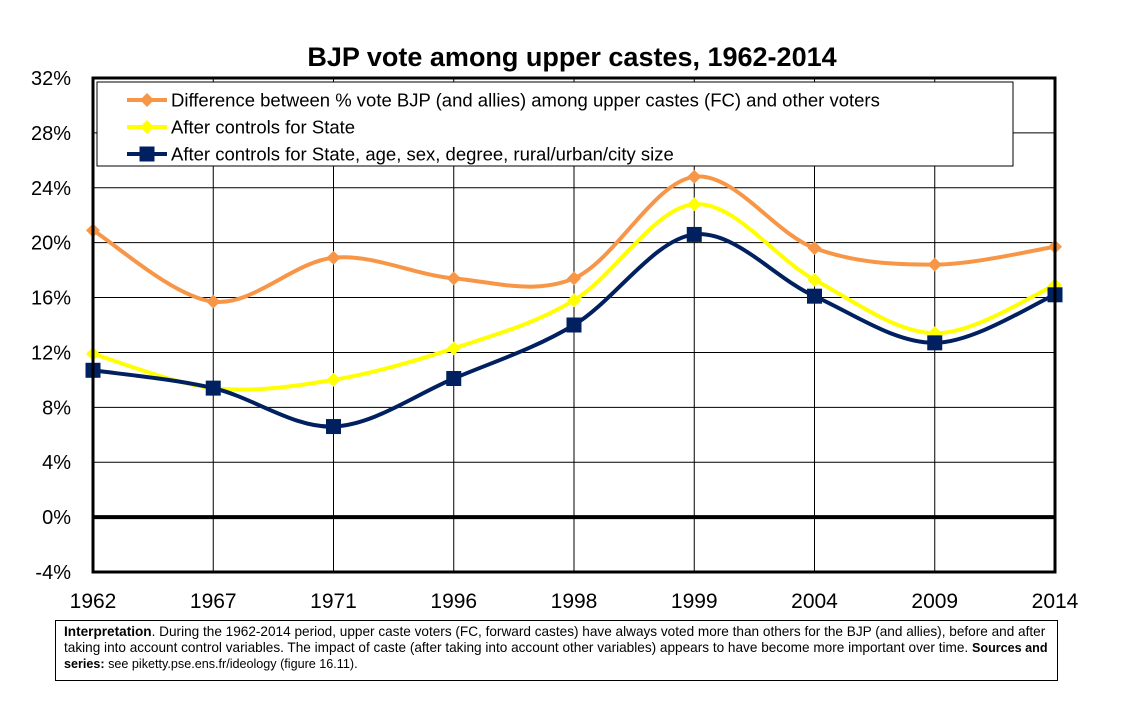 The image size is (1140, 713). What do you see at coordinates (571, 57) in the screenshot?
I see `chart-title: BJP vote among upper castes, 1962-2014` at bounding box center [571, 57].